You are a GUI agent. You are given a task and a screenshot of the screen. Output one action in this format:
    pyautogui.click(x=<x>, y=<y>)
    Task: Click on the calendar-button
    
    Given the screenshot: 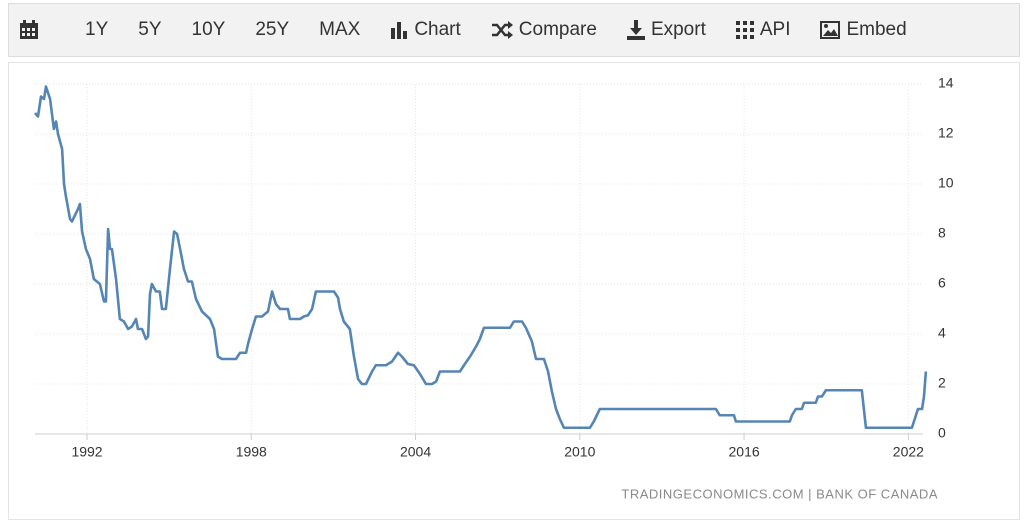 What is the action you would take?
    pyautogui.click(x=32, y=30)
    